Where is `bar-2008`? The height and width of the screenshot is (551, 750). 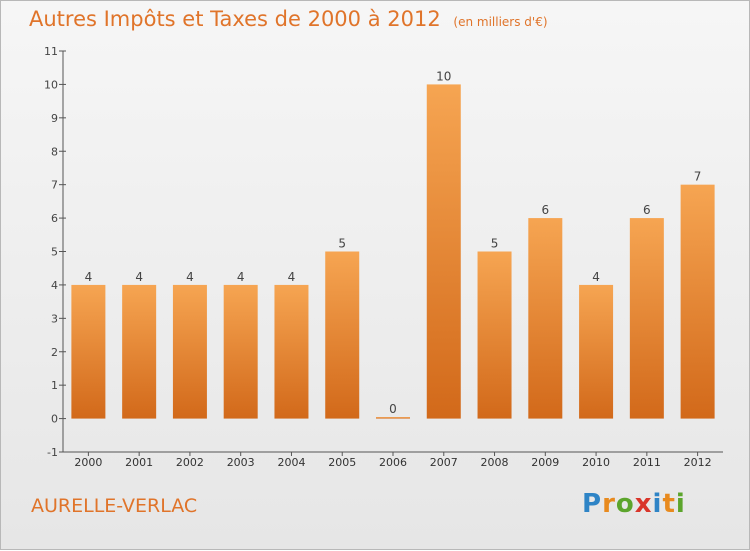
bar-2008 is located at coordinates (494, 335).